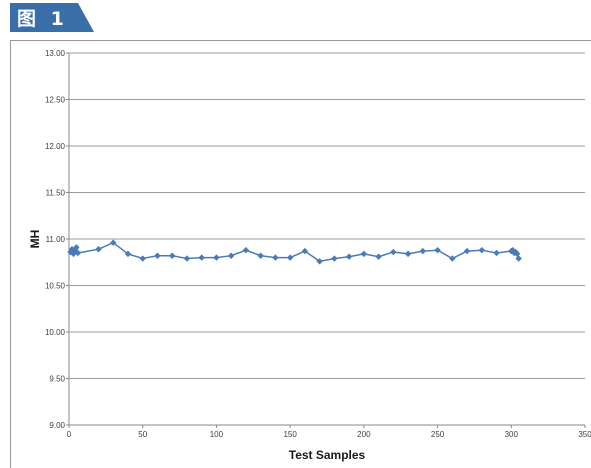 This screenshot has width=591, height=468. Describe the element at coordinates (56, 193) in the screenshot. I see `y-tick-label: 11.50` at that location.